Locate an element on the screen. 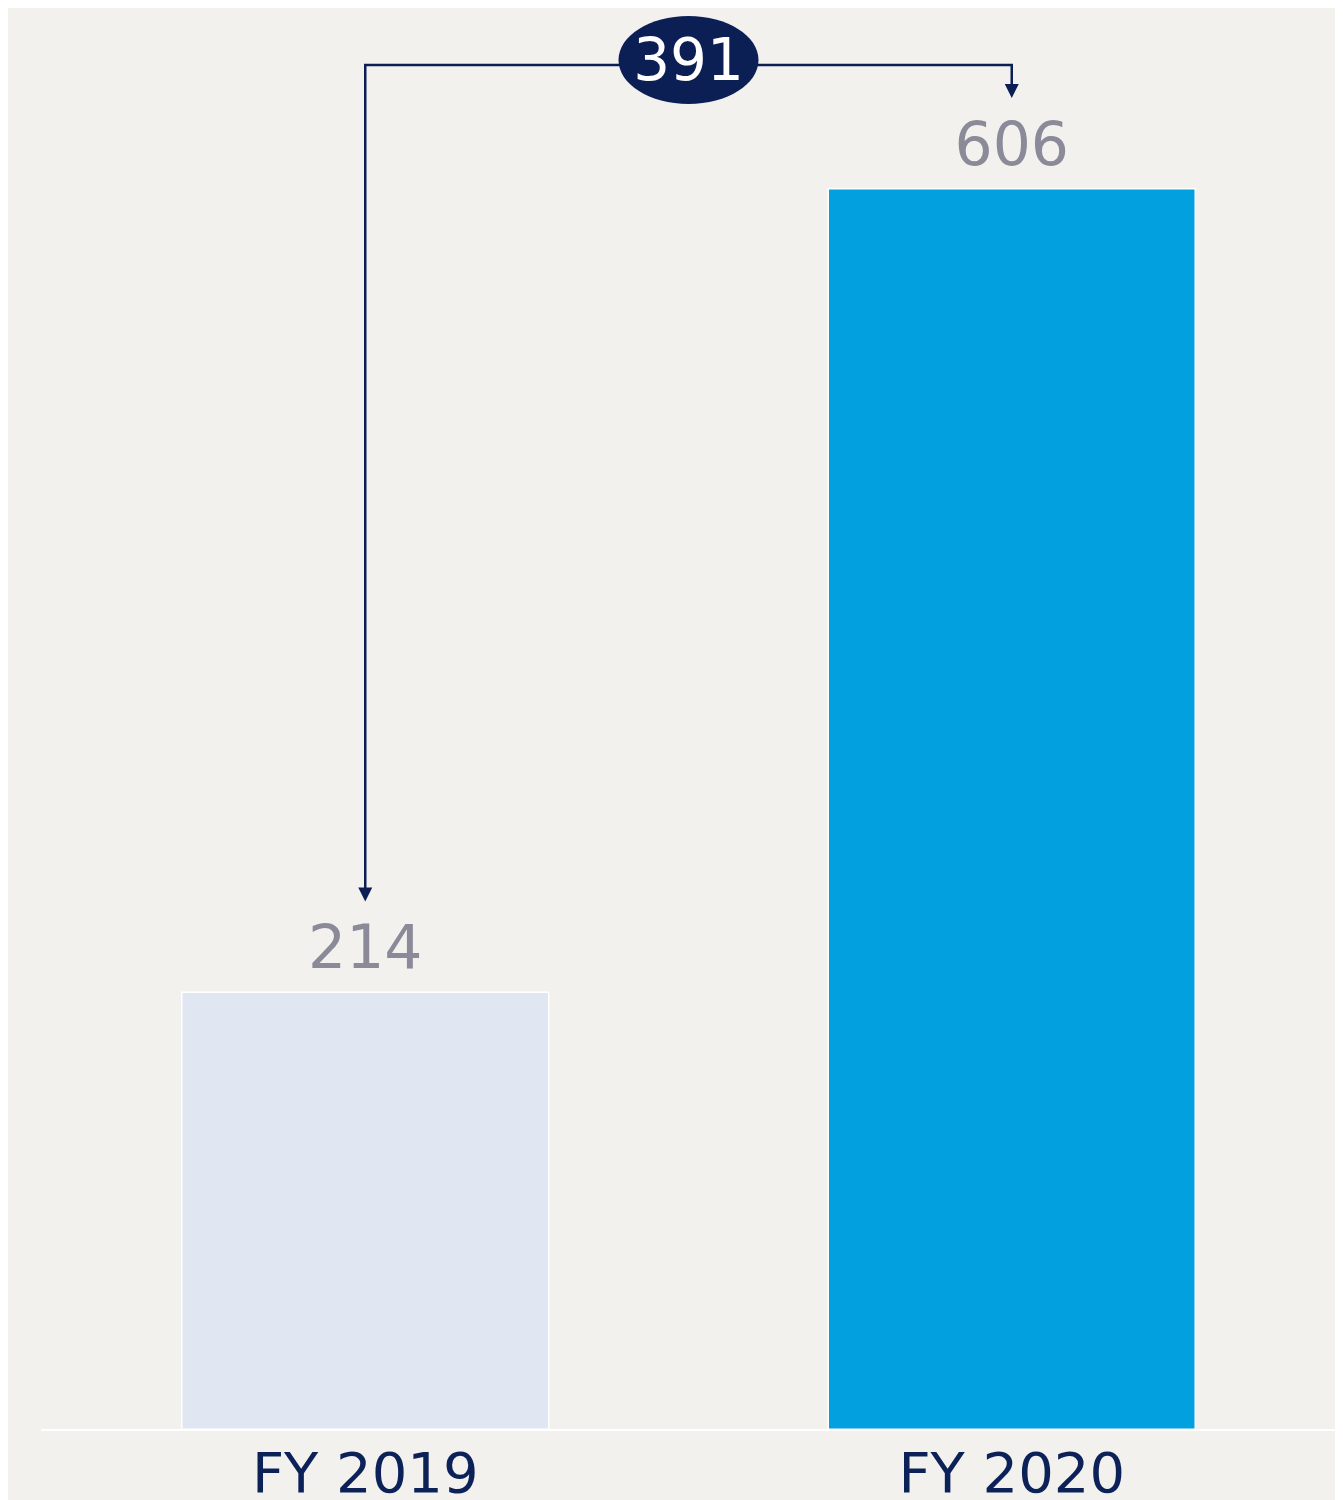 The image size is (1343, 1500). data-label: 214 is located at coordinates (365, 947).